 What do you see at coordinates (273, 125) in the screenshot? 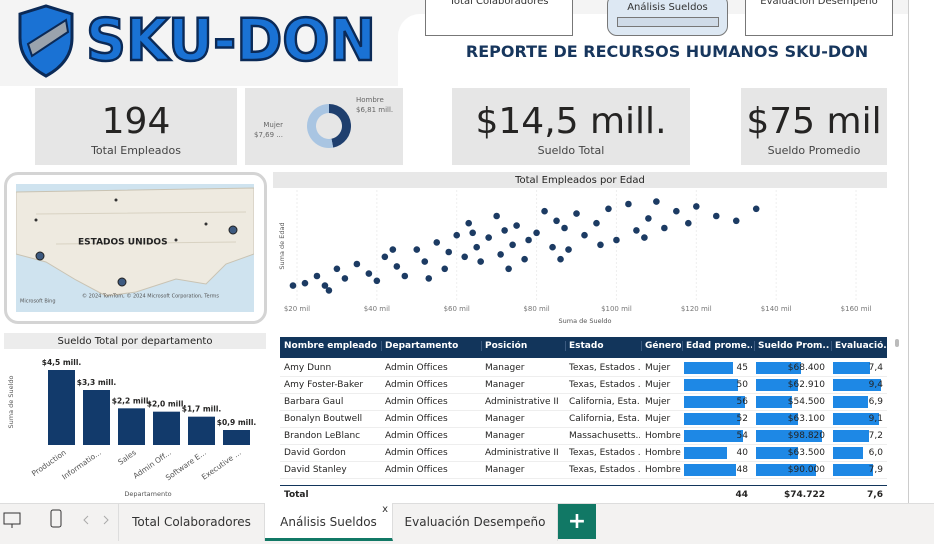
I see `legend-label: Mujer` at bounding box center [273, 125].